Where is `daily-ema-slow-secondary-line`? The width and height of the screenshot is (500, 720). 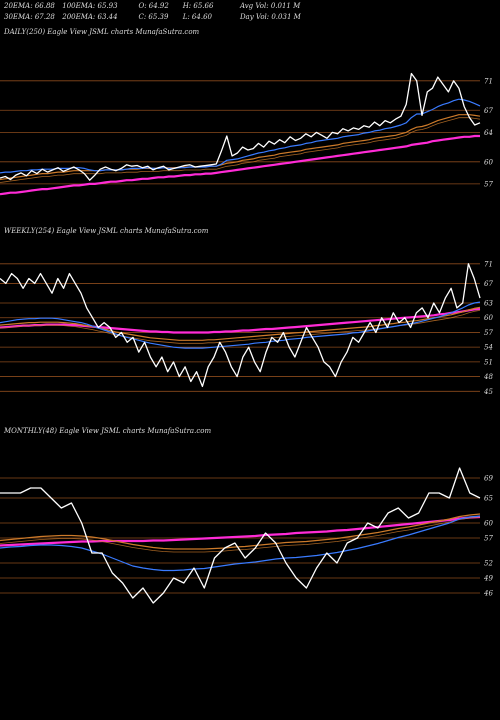
daily-ema-slow-secondary-line is located at coordinates (240, 150).